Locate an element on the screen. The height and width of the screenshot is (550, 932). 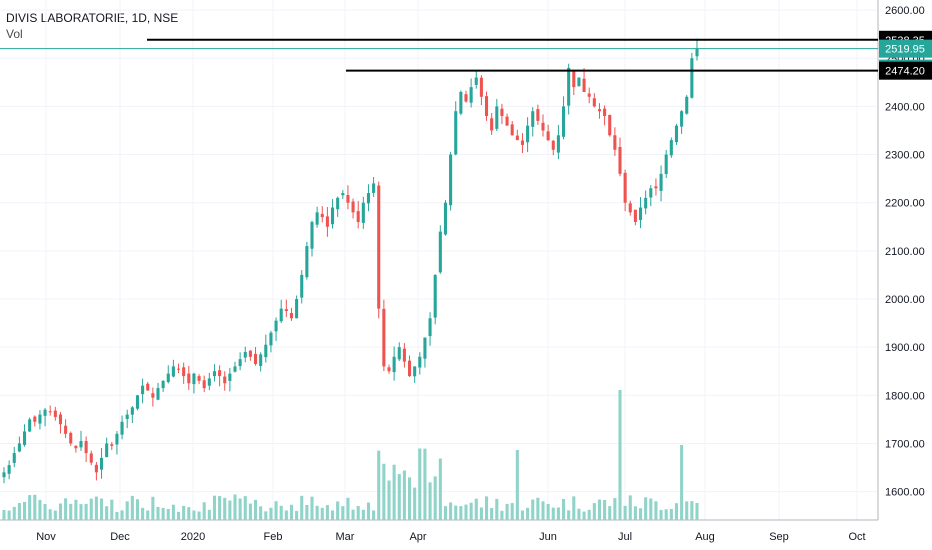
price-badge-text: 2474.20 is located at coordinates (905, 72).